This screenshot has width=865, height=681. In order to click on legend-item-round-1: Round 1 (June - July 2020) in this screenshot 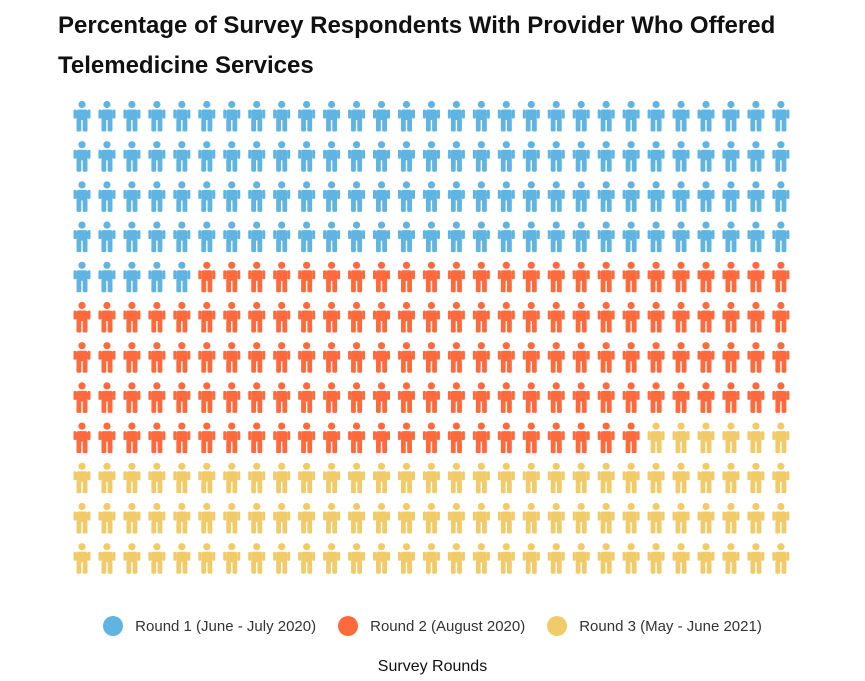, I will do `click(209, 626)`.